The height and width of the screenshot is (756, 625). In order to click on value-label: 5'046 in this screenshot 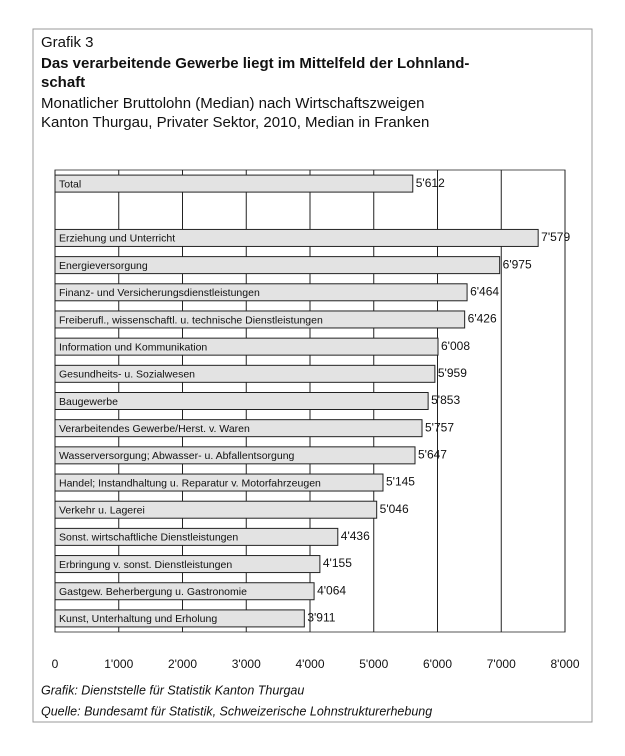, I will do `click(394, 509)`.